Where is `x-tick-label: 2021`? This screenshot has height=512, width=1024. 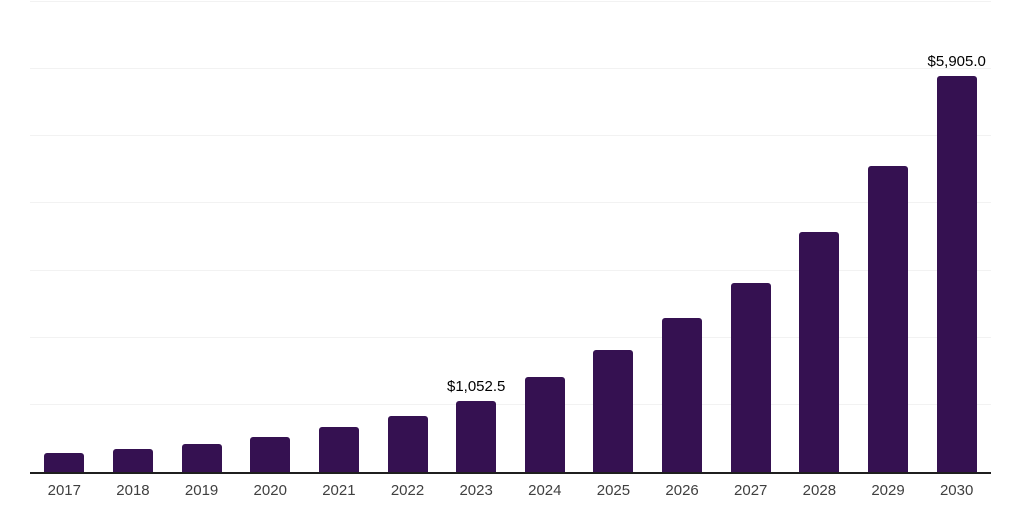 x-tick-label: 2021 is located at coordinates (339, 490).